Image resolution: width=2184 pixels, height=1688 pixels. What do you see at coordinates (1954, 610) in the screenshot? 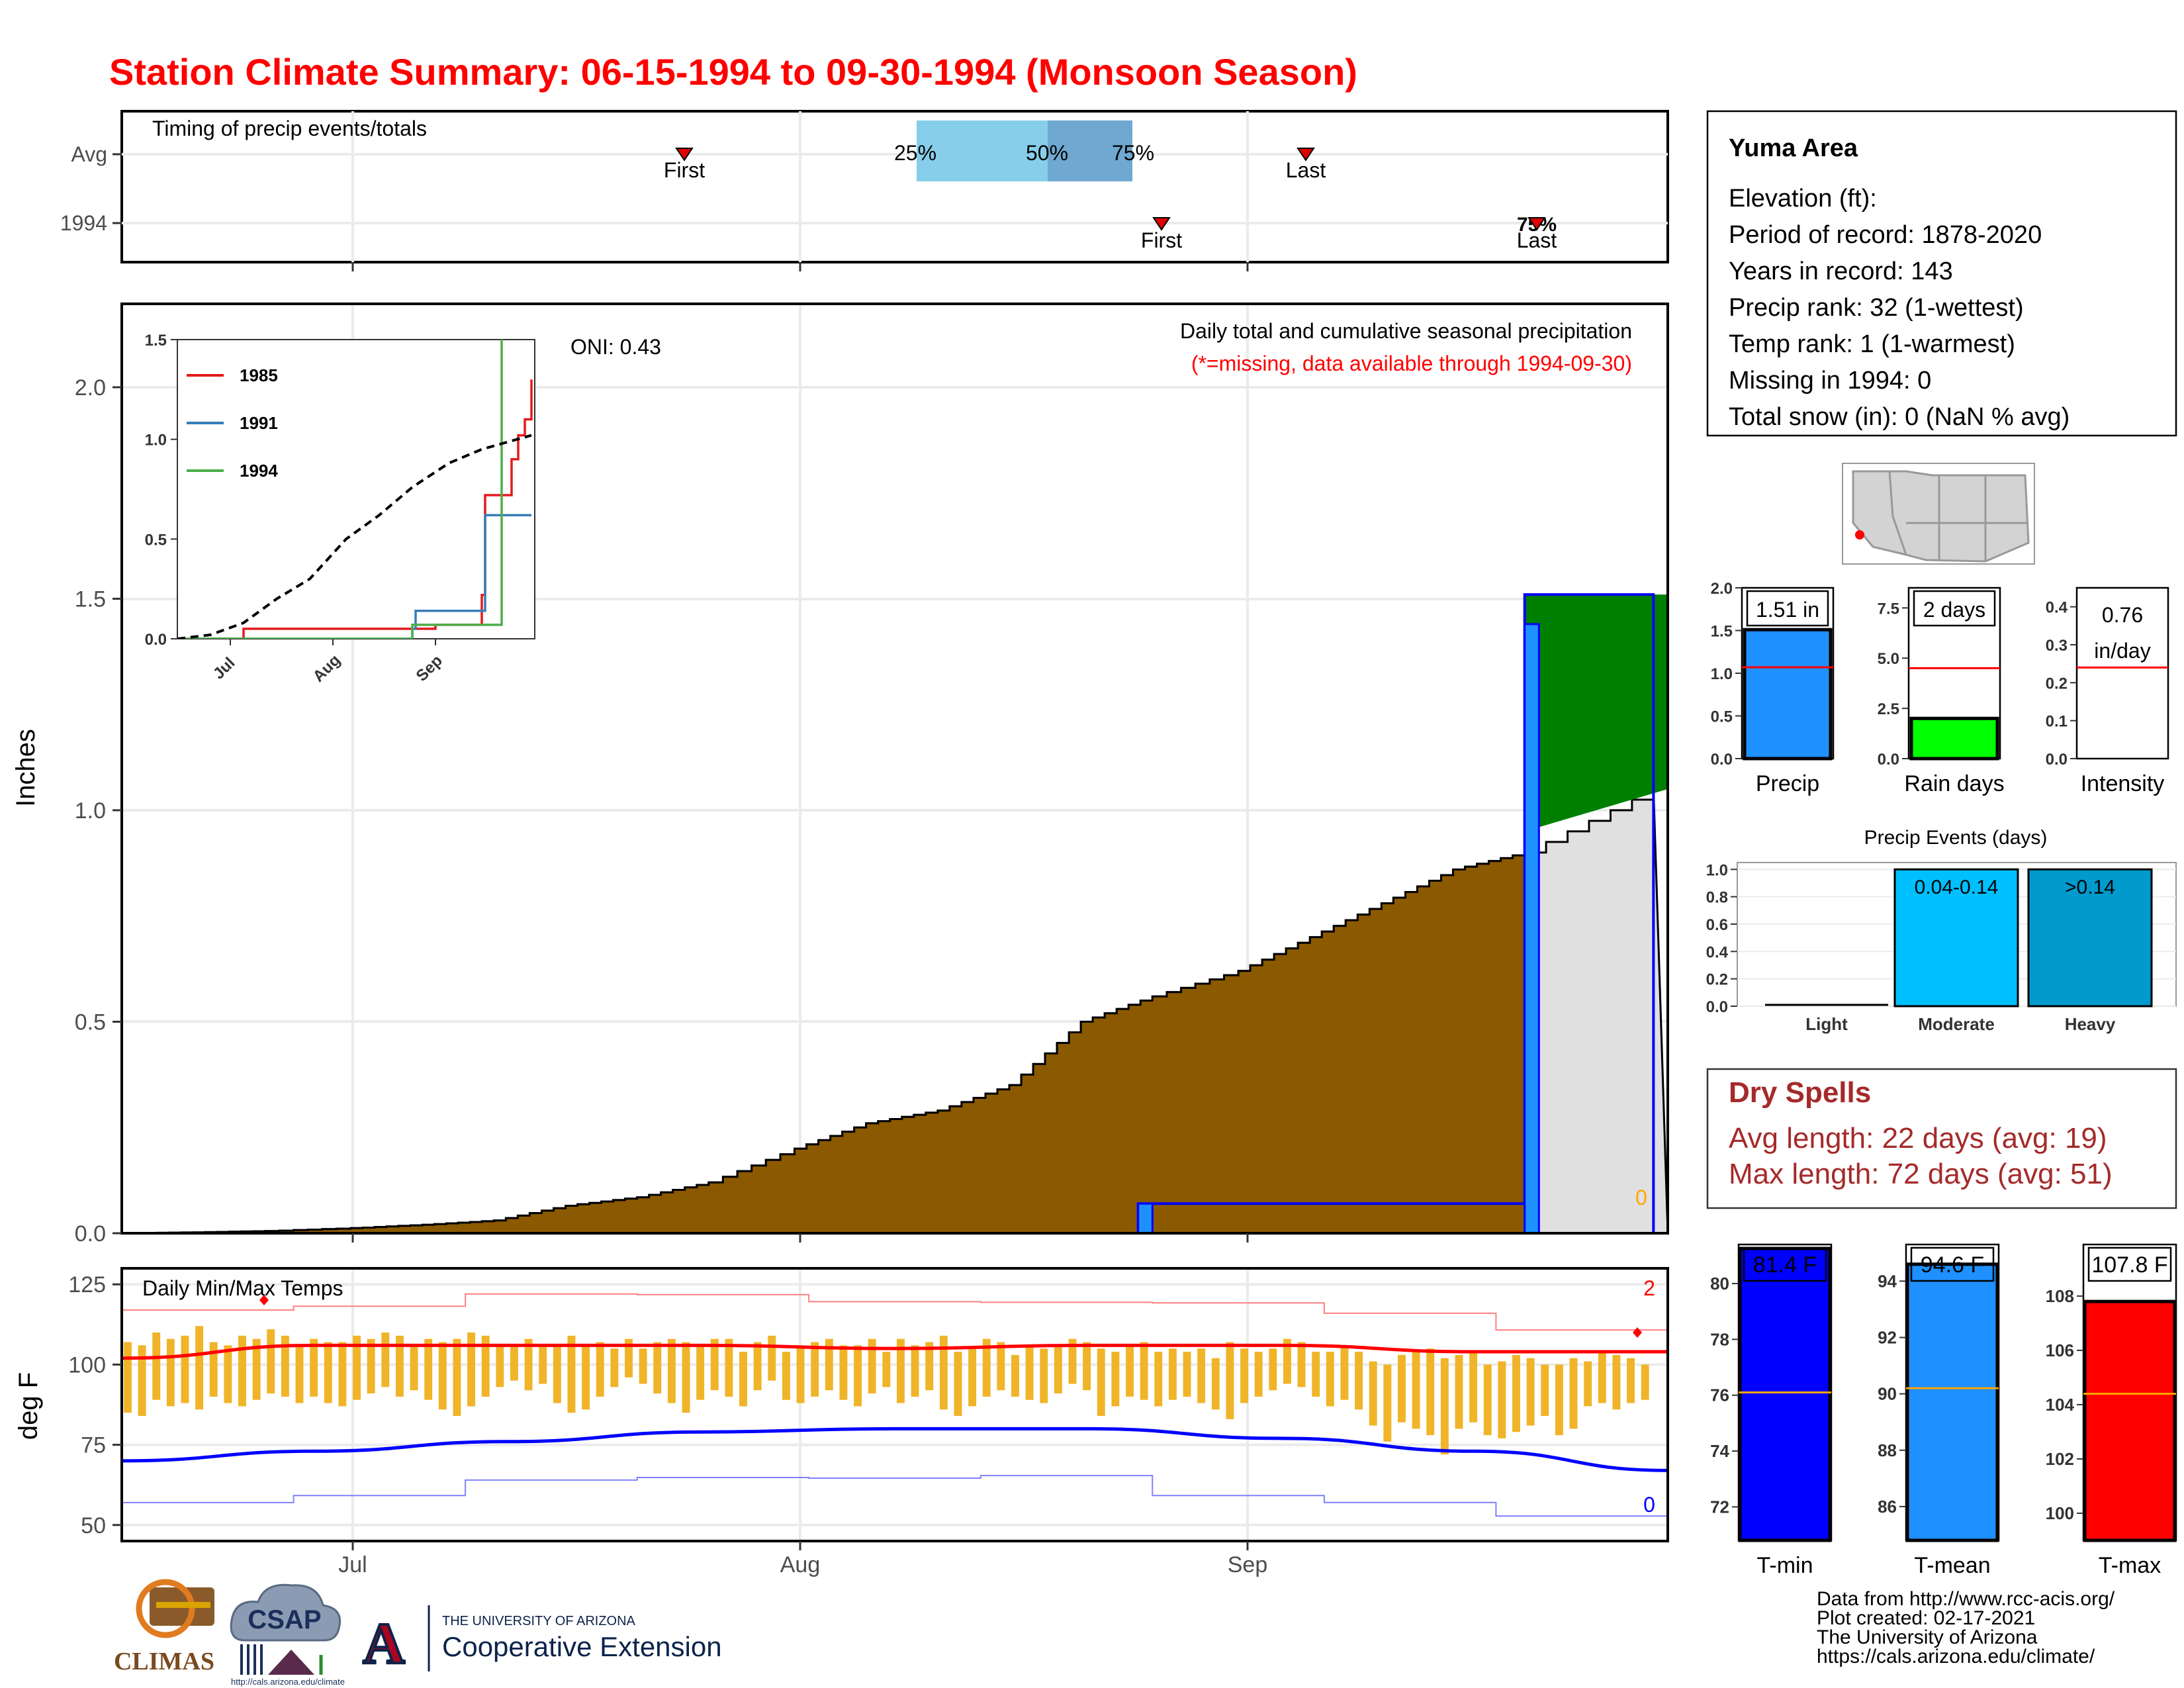
I see `mini-value-label-1: 2 days` at bounding box center [1954, 610].